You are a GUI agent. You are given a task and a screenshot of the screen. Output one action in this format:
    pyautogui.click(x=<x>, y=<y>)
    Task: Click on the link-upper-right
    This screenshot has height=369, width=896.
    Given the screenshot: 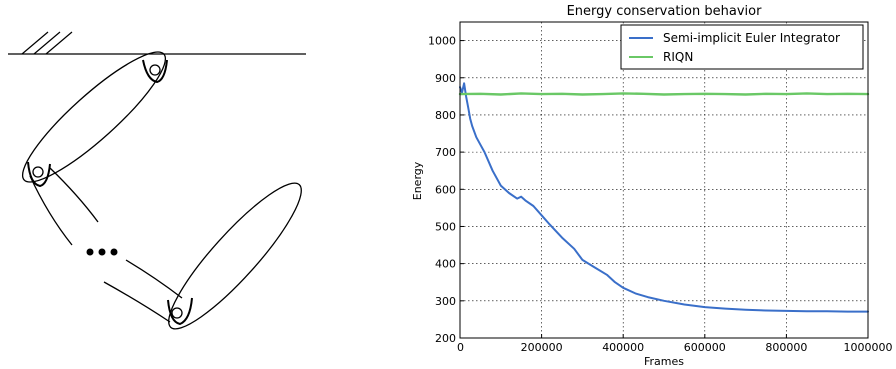 What is the action you would take?
    pyautogui.click(x=74, y=195)
    